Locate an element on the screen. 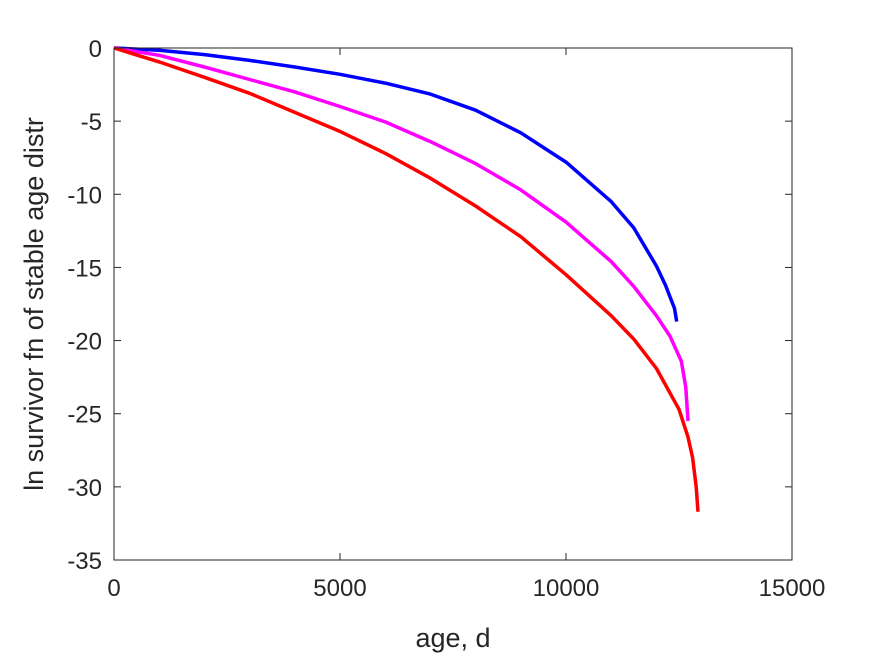  x-tick-label: 0 is located at coordinates (113, 588).